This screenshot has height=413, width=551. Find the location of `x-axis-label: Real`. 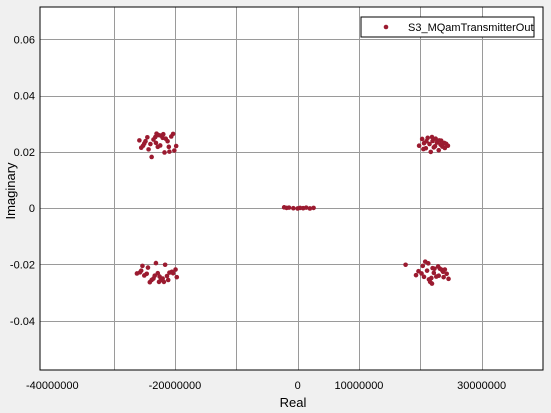

x-axis-label: Real is located at coordinates (293, 402).